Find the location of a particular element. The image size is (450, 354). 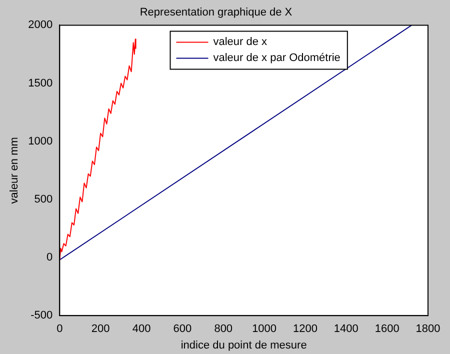

chart-title: Representation graphique de X is located at coordinates (216, 12).